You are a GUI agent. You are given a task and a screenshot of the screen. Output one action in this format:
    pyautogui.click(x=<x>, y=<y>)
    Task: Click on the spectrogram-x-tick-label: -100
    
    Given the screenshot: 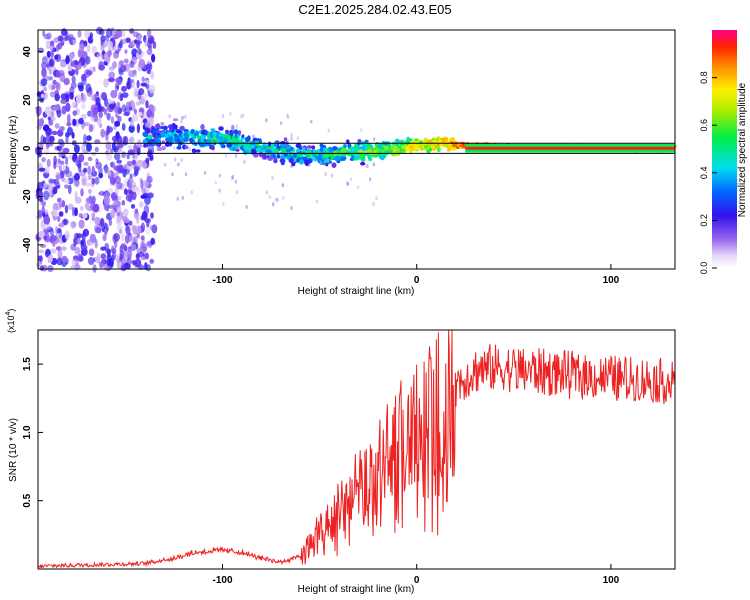 What is the action you would take?
    pyautogui.click(x=222, y=280)
    